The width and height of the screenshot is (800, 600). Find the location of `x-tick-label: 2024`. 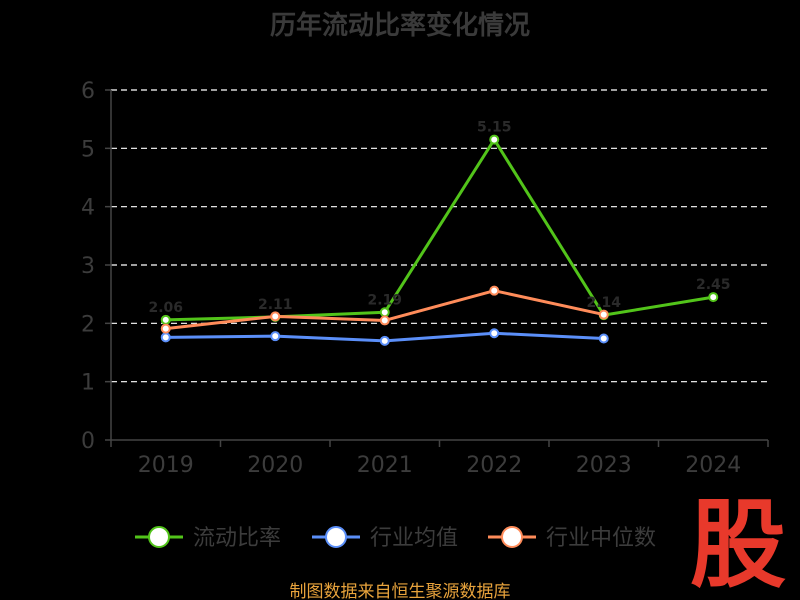

x-tick-label: 2024 is located at coordinates (713, 465).